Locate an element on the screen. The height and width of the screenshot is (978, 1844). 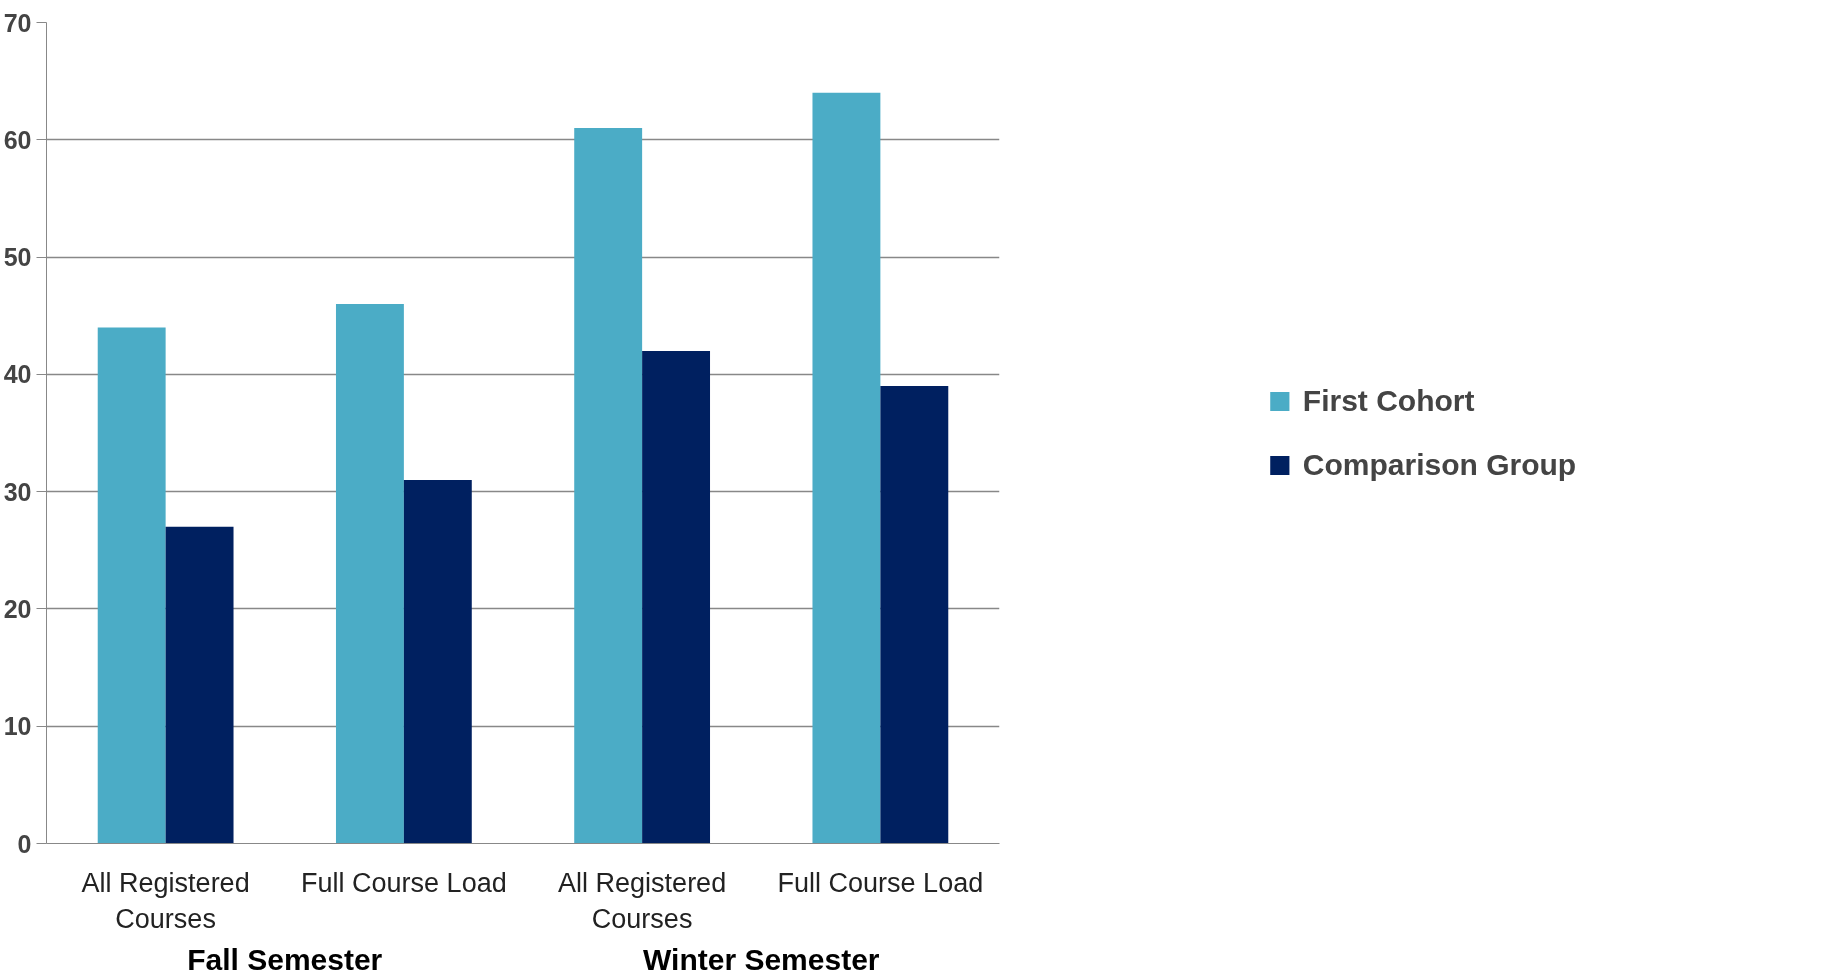
y-tick-label: 60 is located at coordinates (17, 139).